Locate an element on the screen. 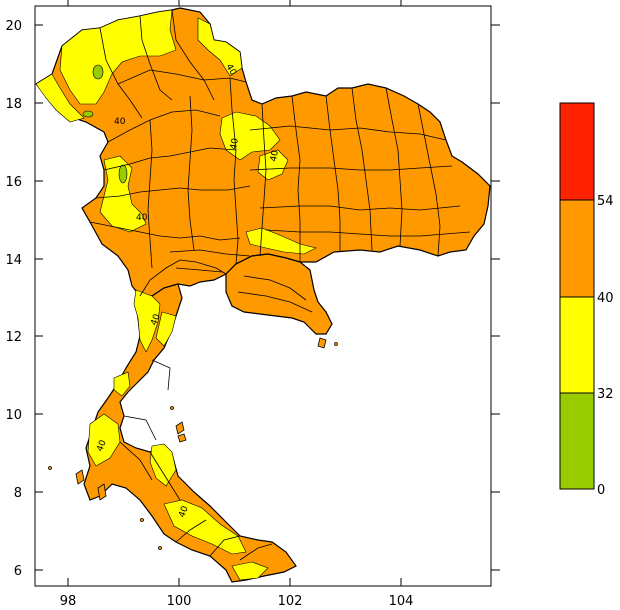 The width and height of the screenshot is (620, 610). legend-bin-red is located at coordinates (577, 151).